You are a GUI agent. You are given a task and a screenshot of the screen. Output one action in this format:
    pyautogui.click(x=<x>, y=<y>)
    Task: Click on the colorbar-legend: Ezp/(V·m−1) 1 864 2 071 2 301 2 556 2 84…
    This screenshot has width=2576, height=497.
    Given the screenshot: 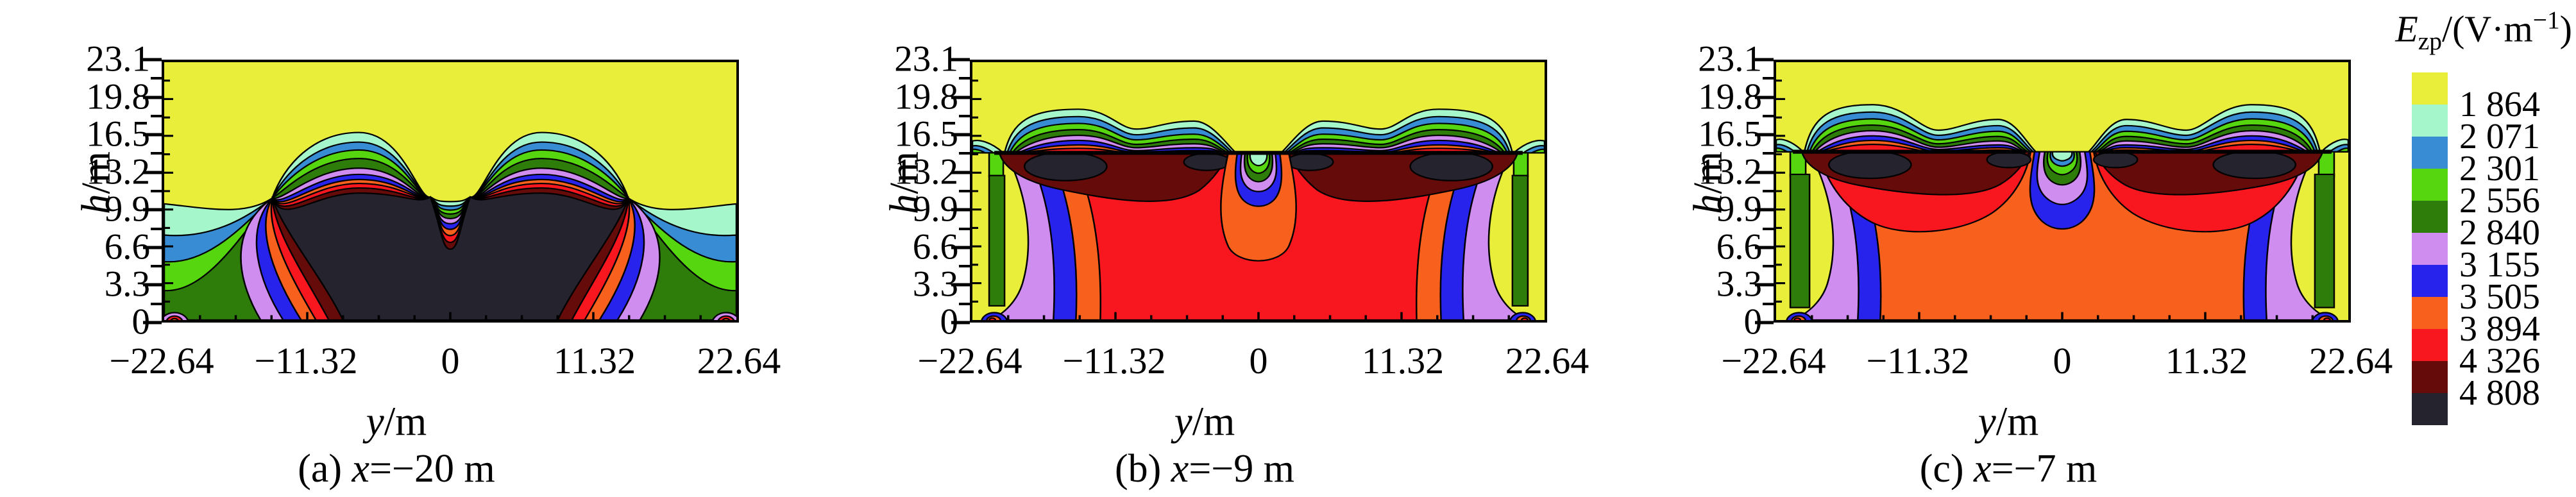 What is the action you would take?
    pyautogui.click(x=2430, y=248)
    